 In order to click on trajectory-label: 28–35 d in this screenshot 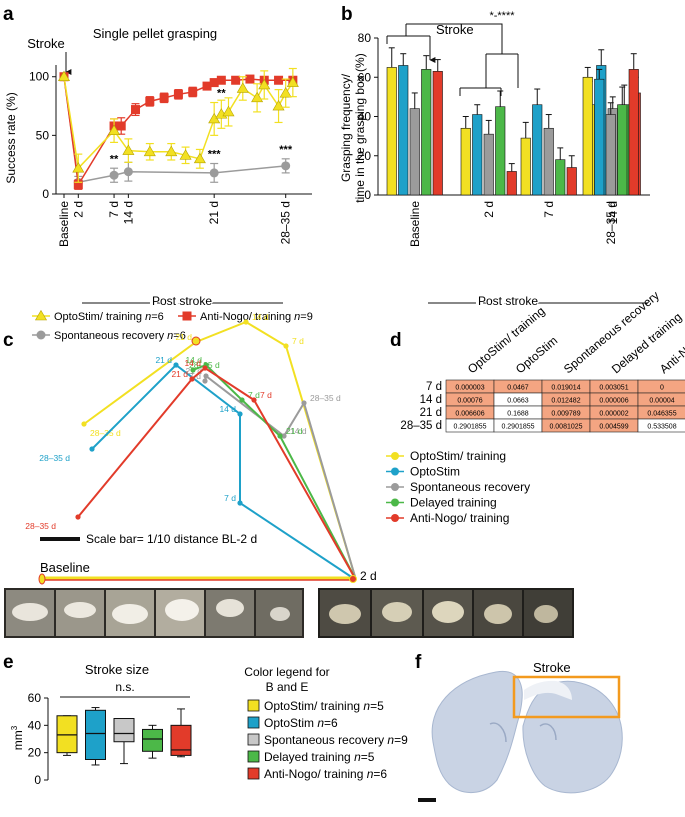, I will do `click(325, 398)`.